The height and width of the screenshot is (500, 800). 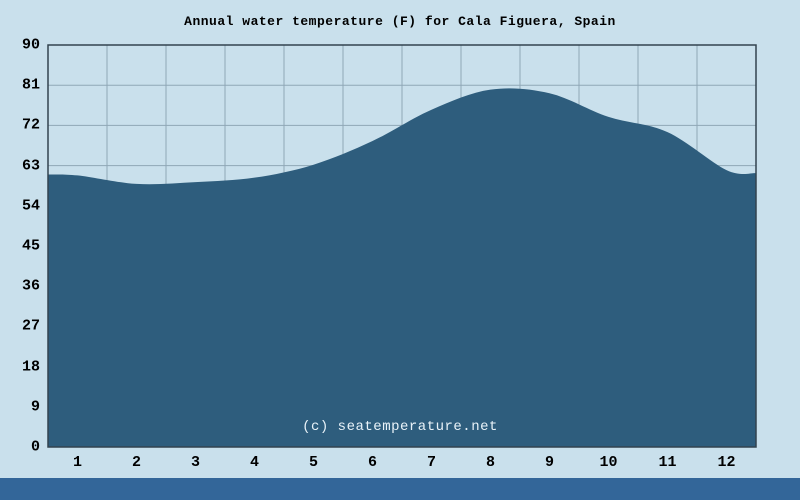 I want to click on x-axis-tick-label: 1, so click(x=77, y=462).